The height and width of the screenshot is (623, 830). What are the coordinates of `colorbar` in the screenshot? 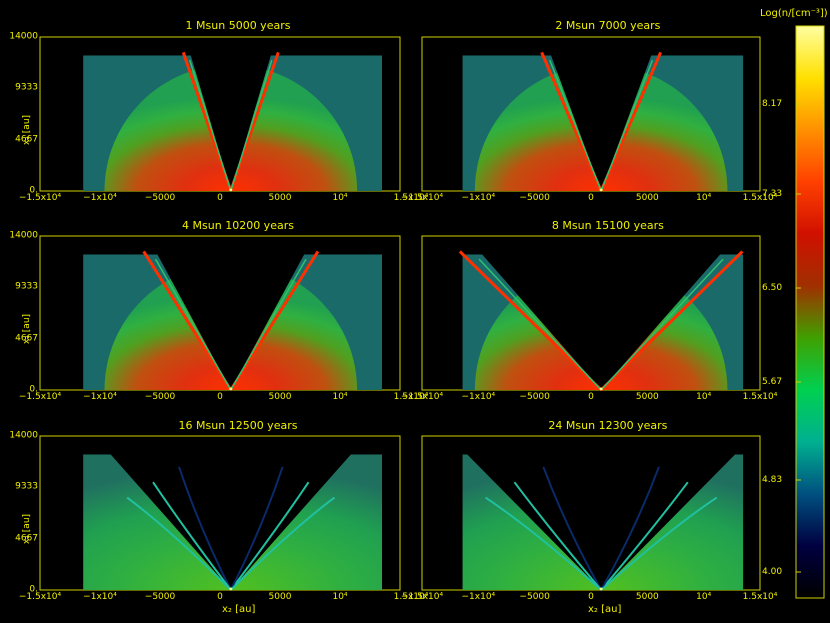 It's located at (810, 312).